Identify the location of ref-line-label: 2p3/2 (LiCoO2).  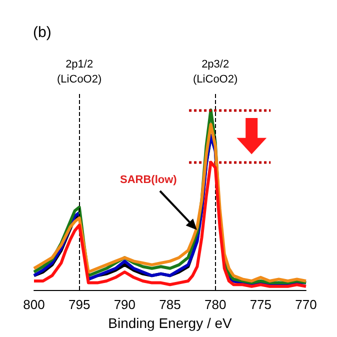
(215, 72).